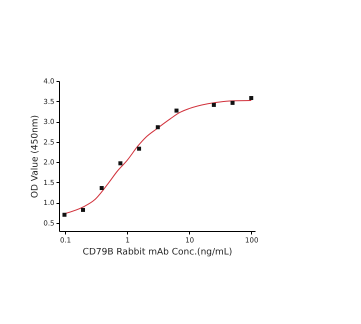 Image resolution: width=361 pixels, height=324 pixels. What do you see at coordinates (35, 156) in the screenshot?
I see `y-axis-title: OD Value (450nm)` at bounding box center [35, 156].